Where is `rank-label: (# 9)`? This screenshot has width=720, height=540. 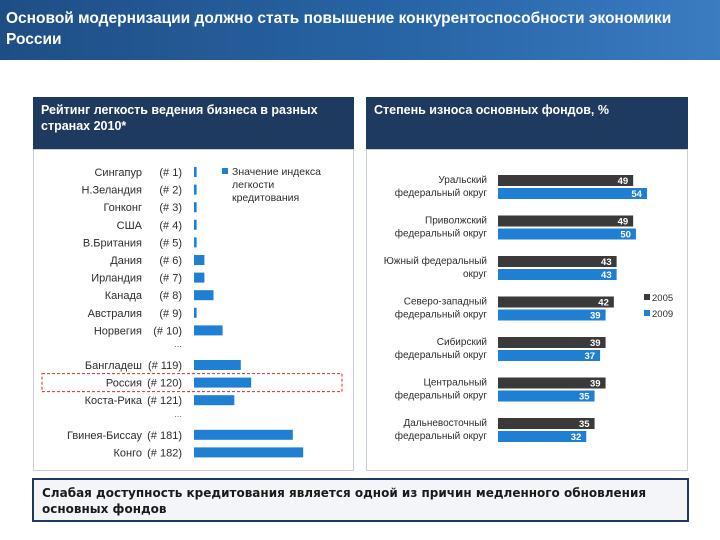
rank-label: (# 9) is located at coordinates (170, 314).